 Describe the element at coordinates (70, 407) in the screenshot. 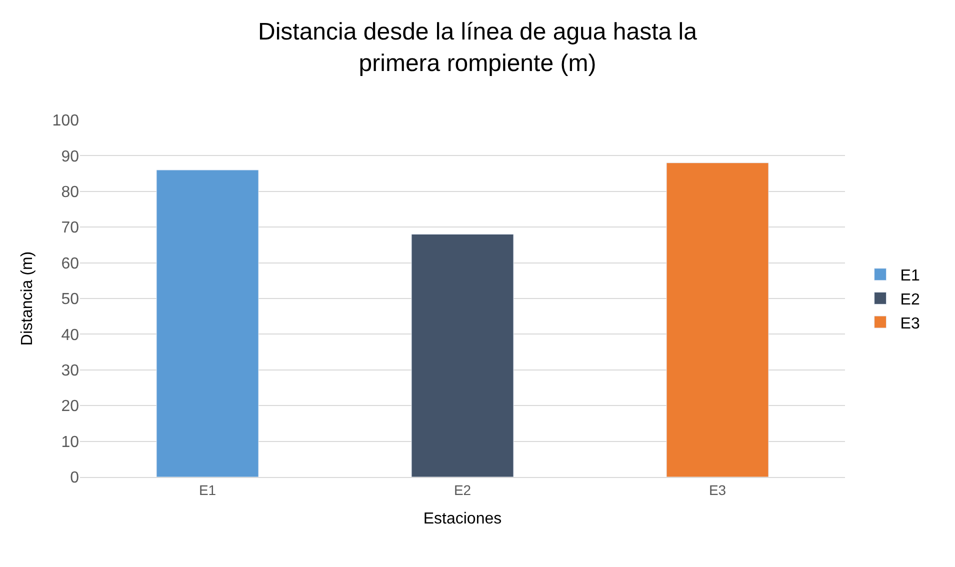

I see `y-tick-label: 20` at that location.